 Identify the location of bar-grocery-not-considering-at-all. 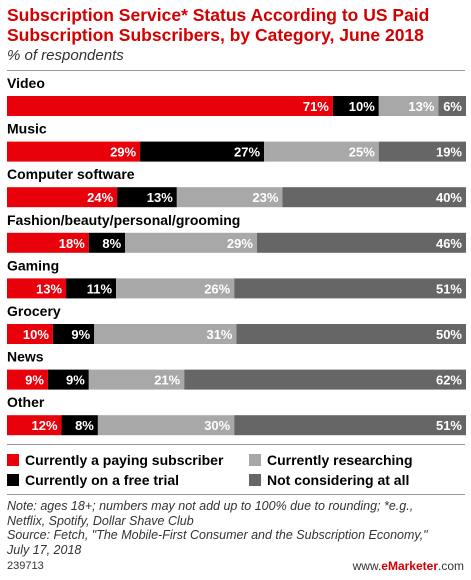
(351, 334).